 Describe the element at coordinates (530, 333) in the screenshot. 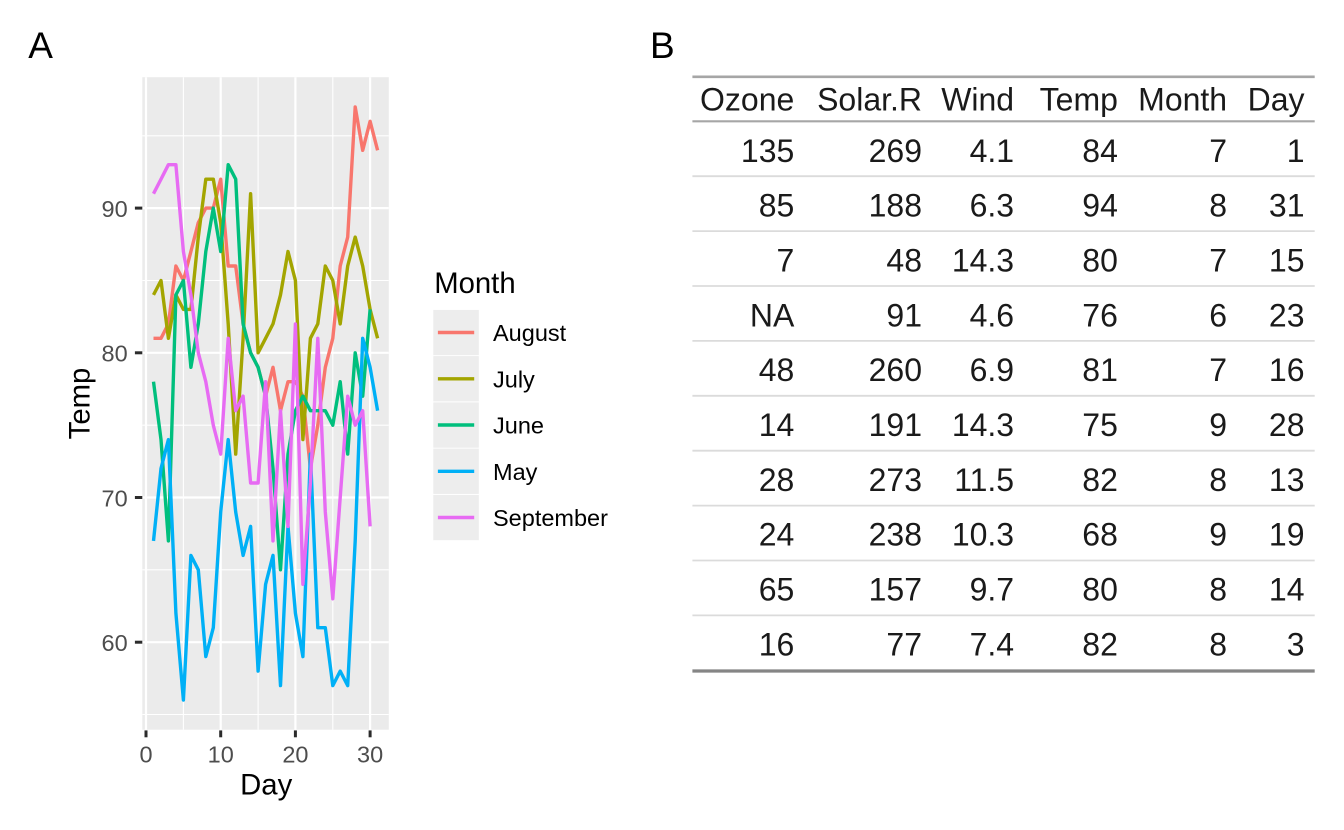

I see `svg-text: August` at that location.